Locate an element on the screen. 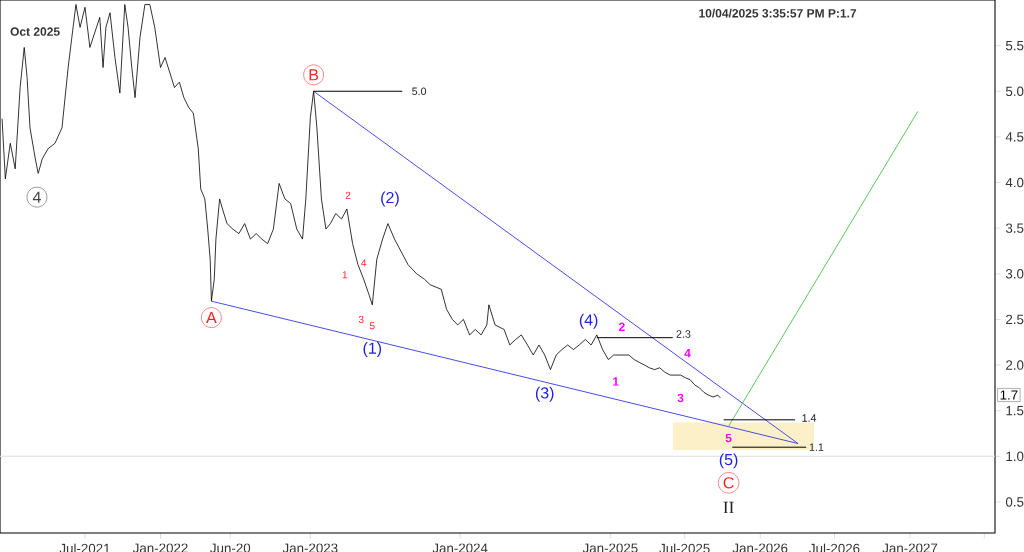 This screenshot has height=552, width=1024. text: 1.7 is located at coordinates (1009, 395).